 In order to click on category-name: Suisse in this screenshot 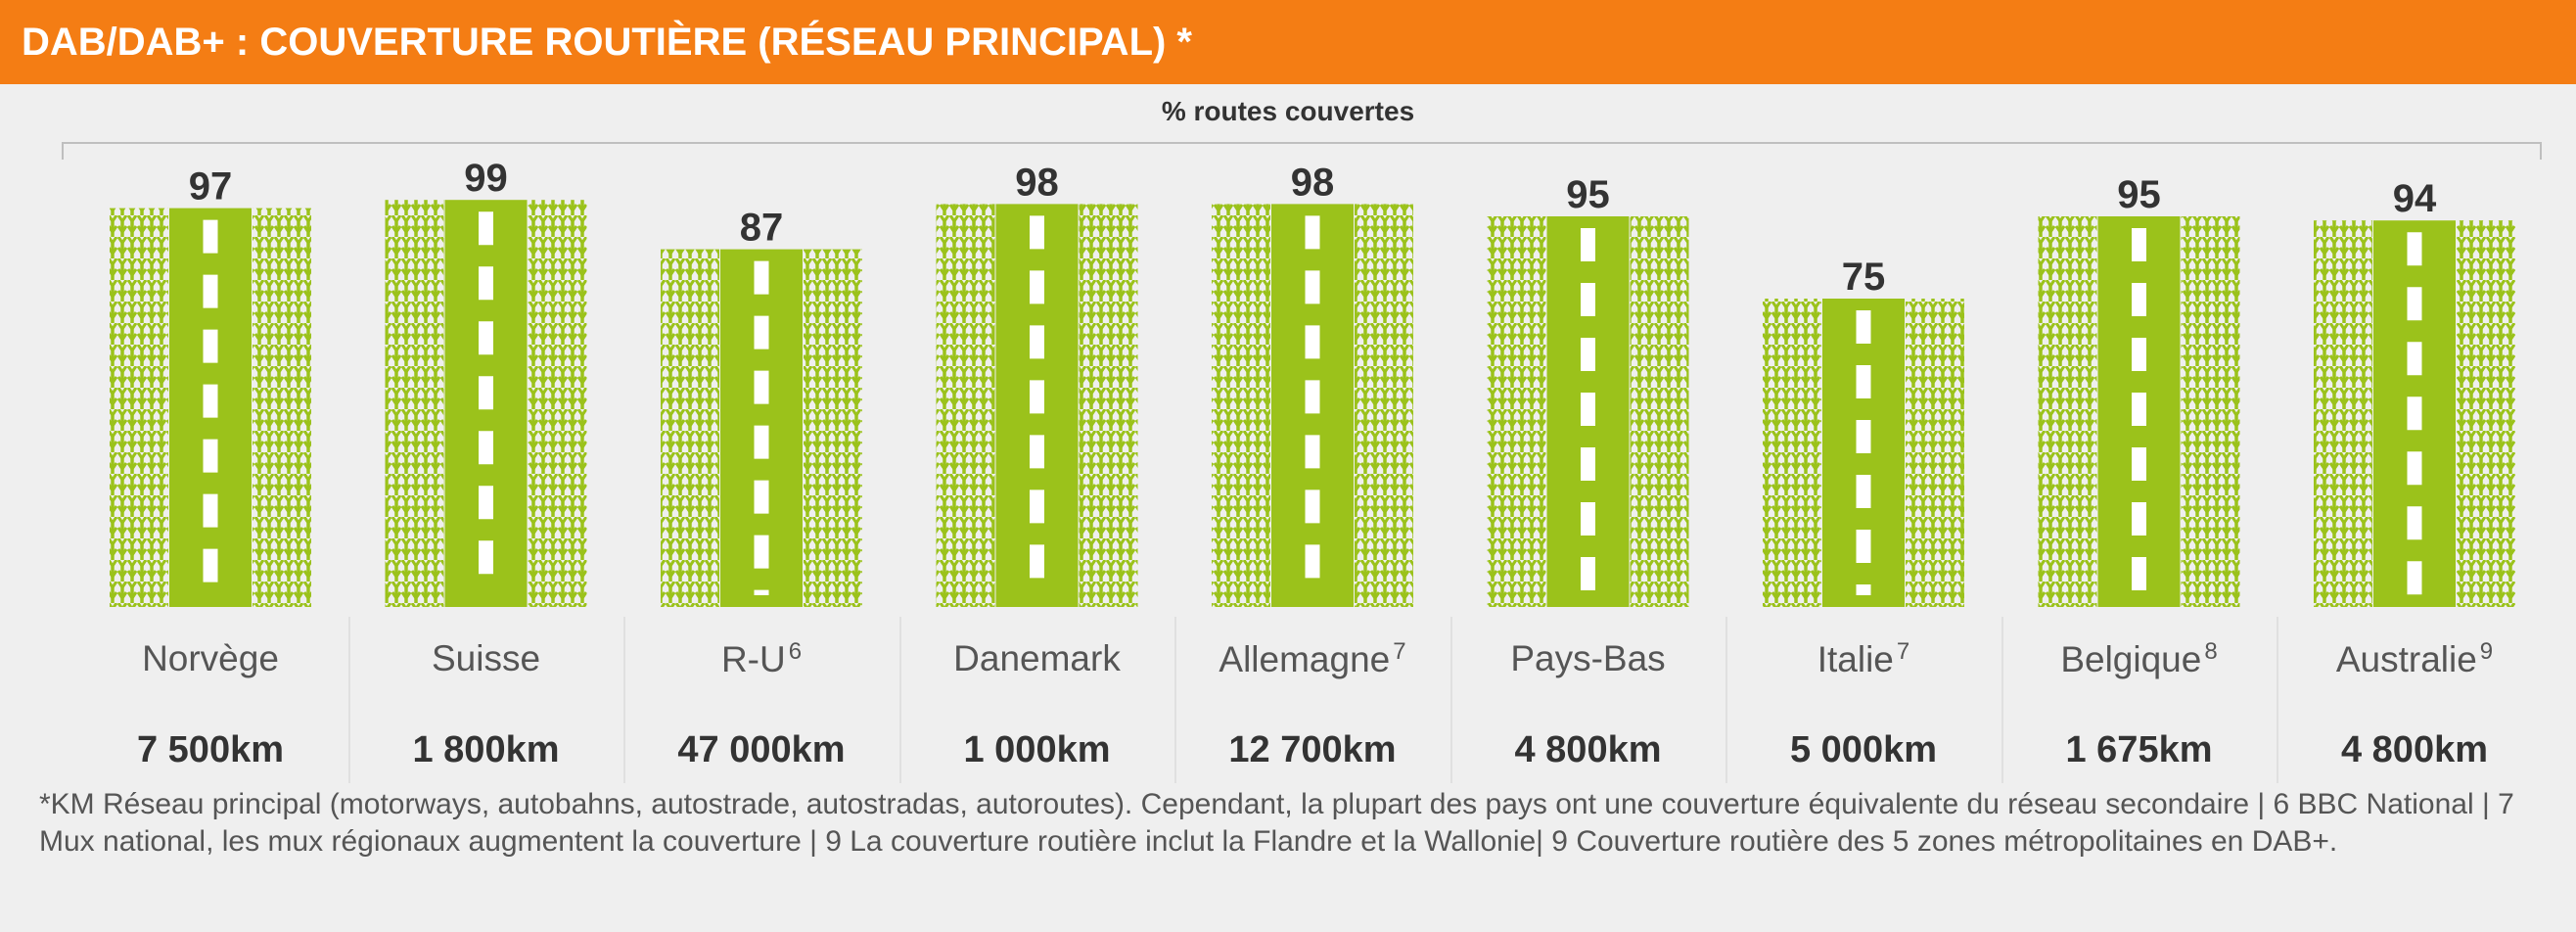, I will do `click(486, 658)`.